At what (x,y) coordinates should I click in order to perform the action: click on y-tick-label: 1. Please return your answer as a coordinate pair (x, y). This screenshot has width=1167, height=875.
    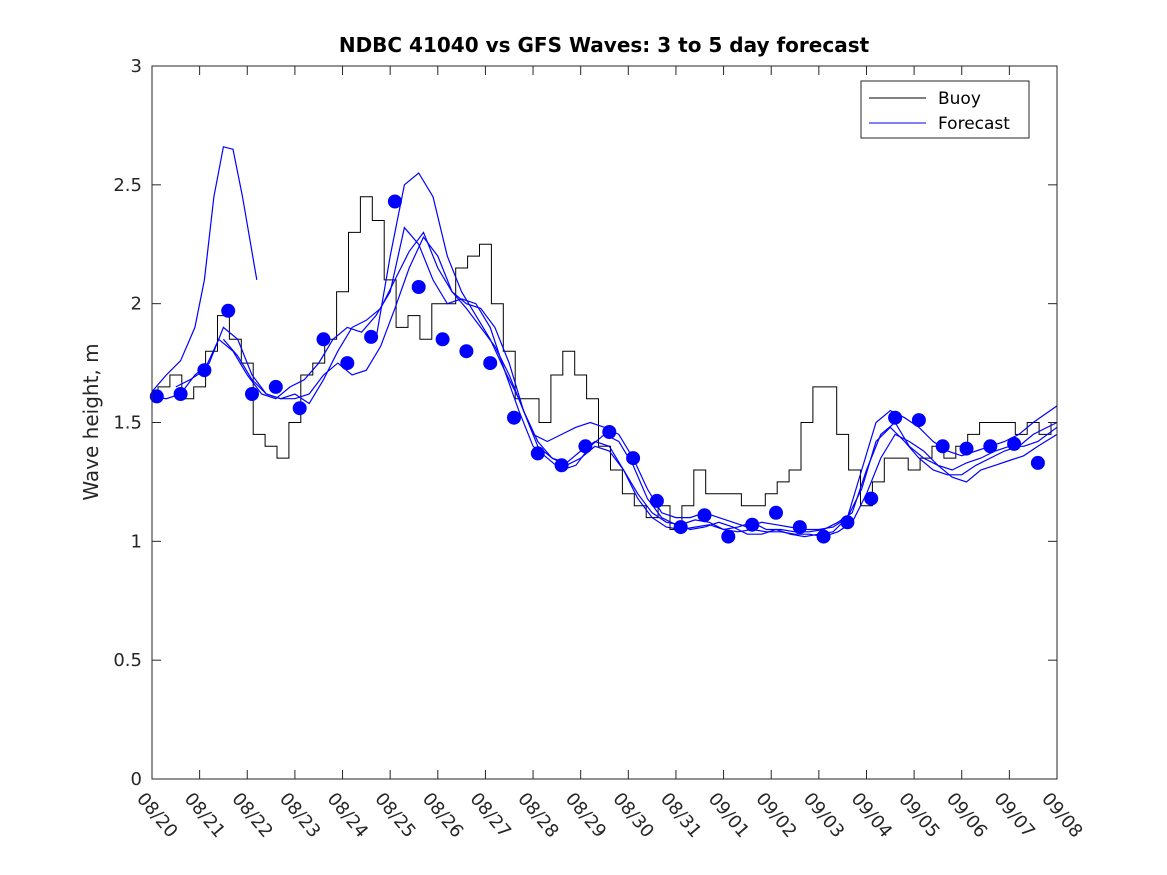
    Looking at the image, I should click on (136, 541).